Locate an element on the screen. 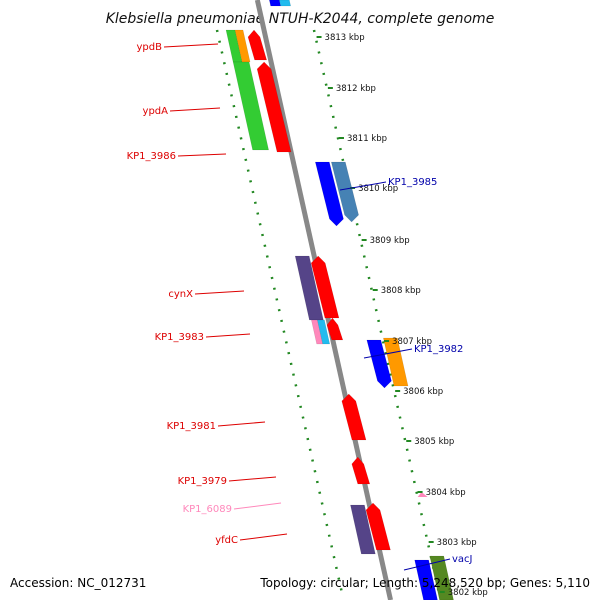 This screenshot has width=600, height=600. scale-tick-label: 3806 kbp is located at coordinates (423, 392).